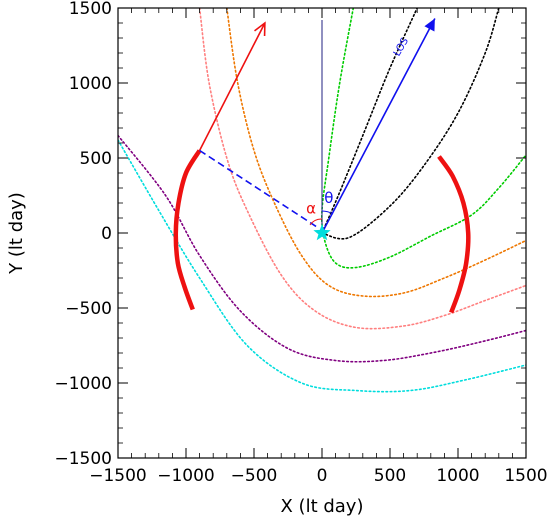  What do you see at coordinates (401, 47) in the screenshot?
I see `annotation-0: LOS` at bounding box center [401, 47].